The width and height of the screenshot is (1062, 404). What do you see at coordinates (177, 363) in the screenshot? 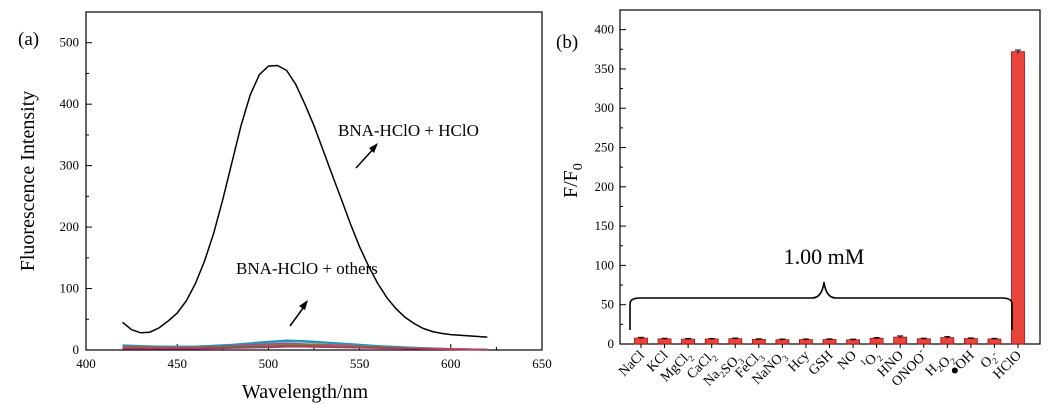
I see `x-tick-label: 450` at bounding box center [177, 363].